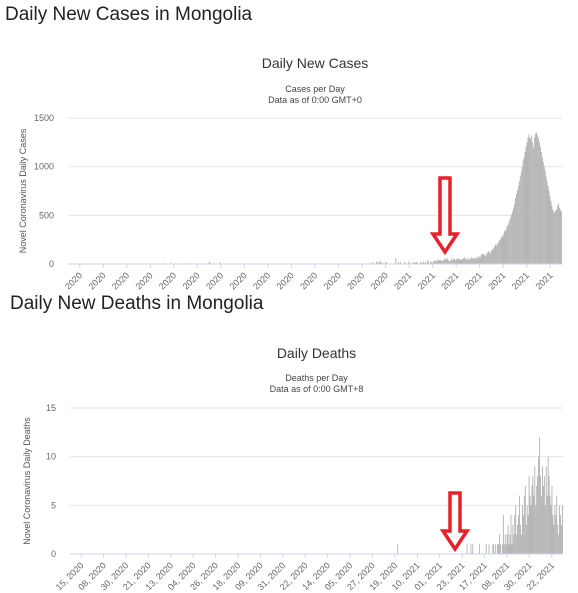 Image resolution: width=578 pixels, height=593 pixels. What do you see at coordinates (315, 89) in the screenshot?
I see `cases-chart-subtitle: Cases per Day` at bounding box center [315, 89].